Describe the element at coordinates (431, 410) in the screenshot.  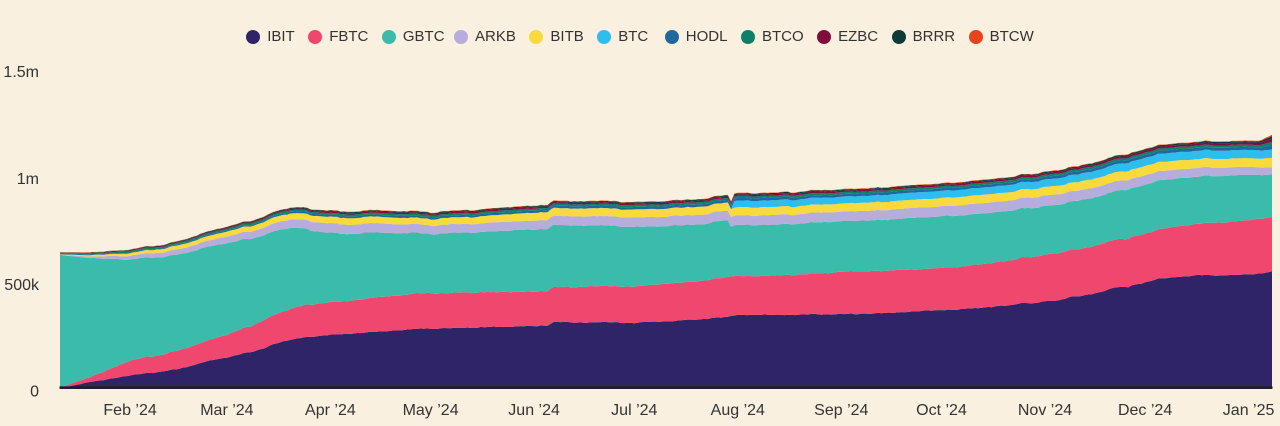
I see `svg-text: May ’24` at that location.